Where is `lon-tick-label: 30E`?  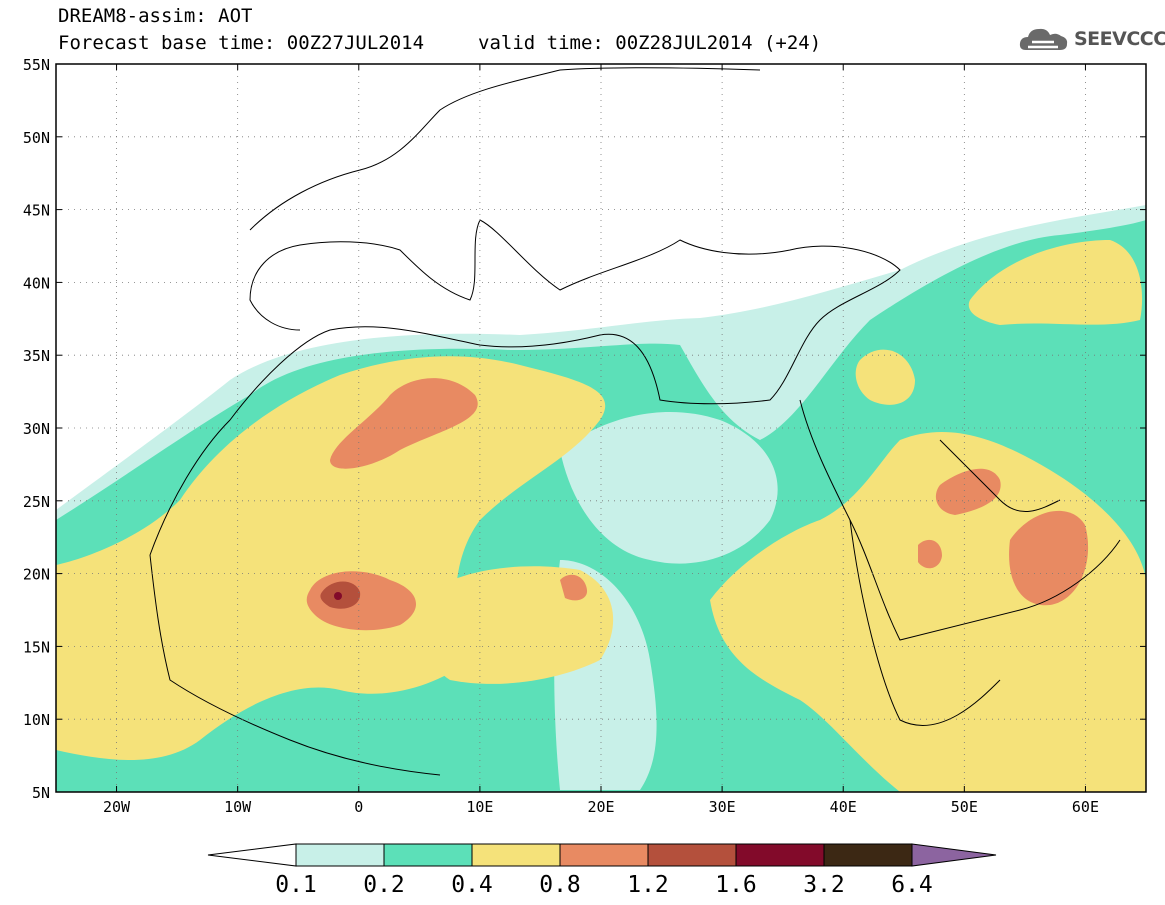 lon-tick-label: 30E is located at coordinates (722, 807).